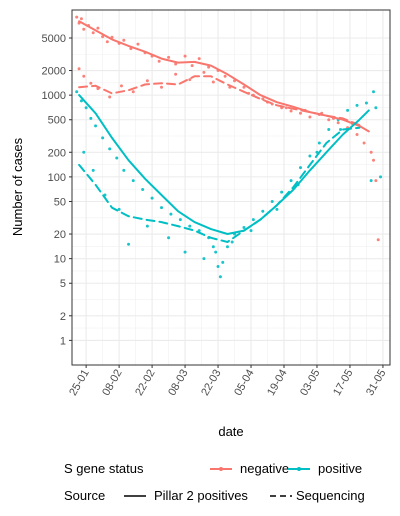  I want to click on legend-label-negative: negative, so click(264, 468).